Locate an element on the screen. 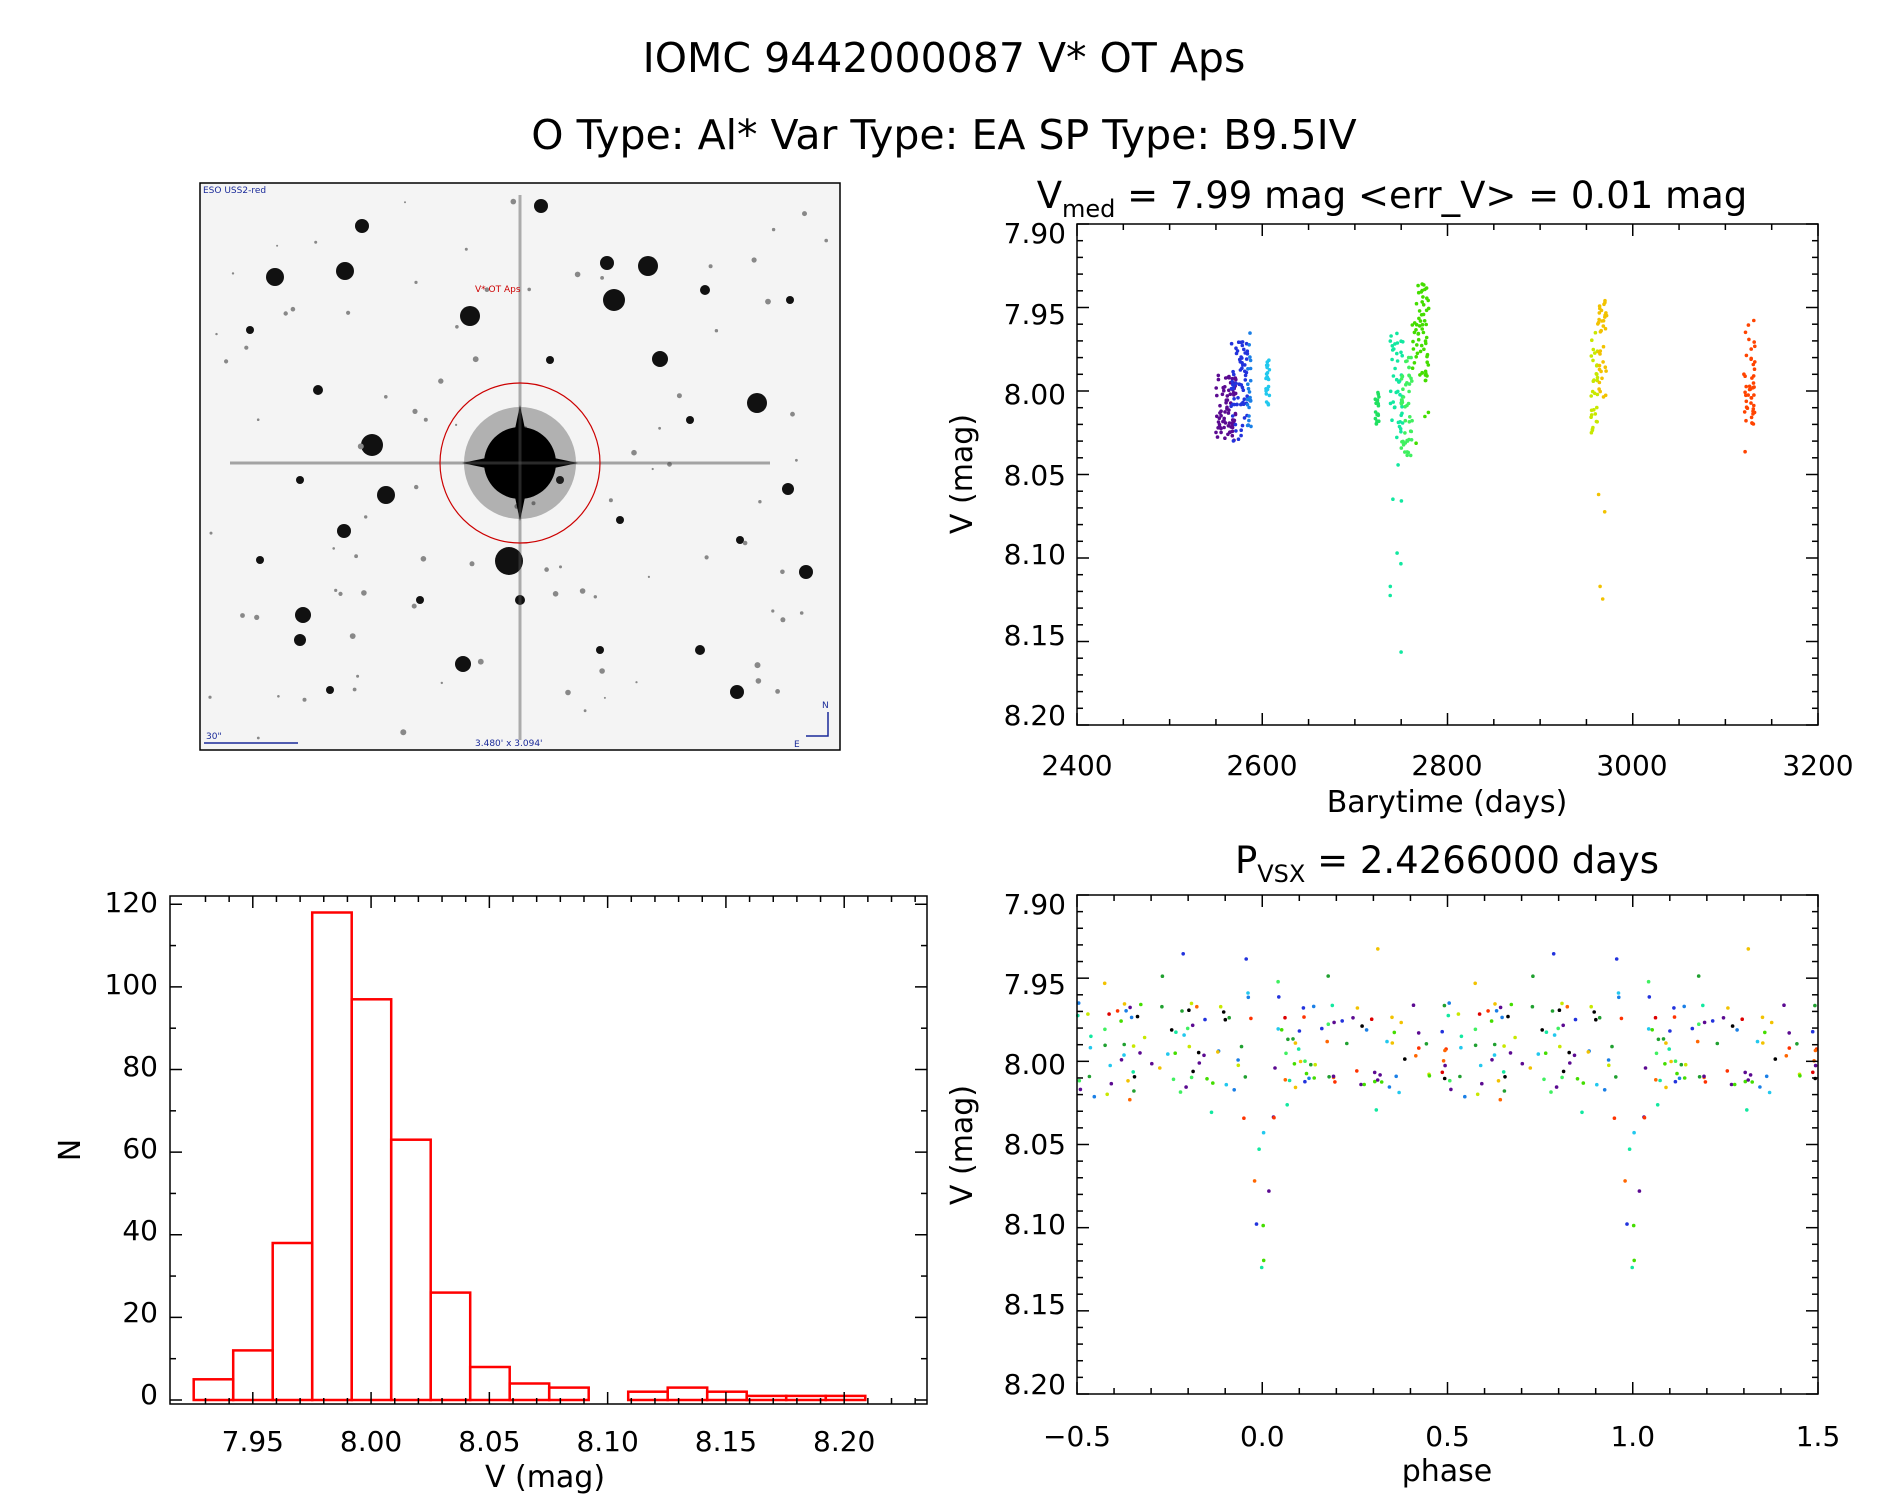  ph-xtick: 1.0 is located at coordinates (1632, 1436).